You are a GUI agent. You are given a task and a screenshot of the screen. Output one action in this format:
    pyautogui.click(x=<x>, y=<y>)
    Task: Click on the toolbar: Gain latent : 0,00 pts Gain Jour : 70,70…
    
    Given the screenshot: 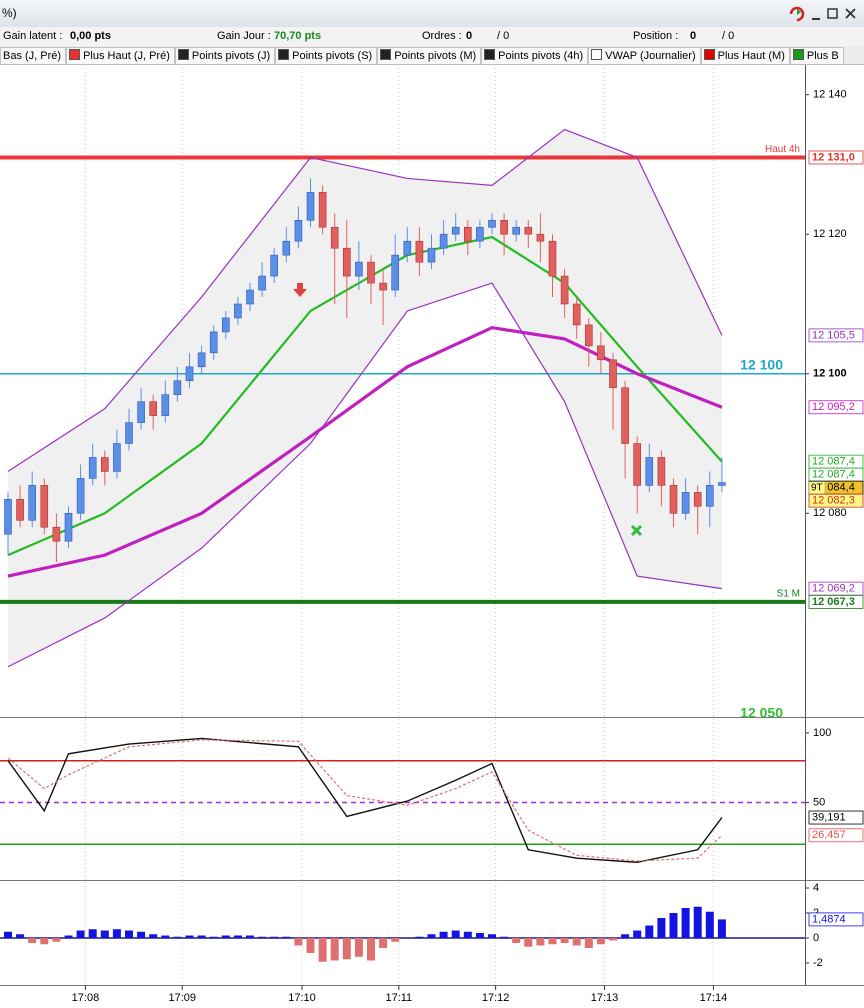 What is the action you would take?
    pyautogui.click(x=432, y=37)
    